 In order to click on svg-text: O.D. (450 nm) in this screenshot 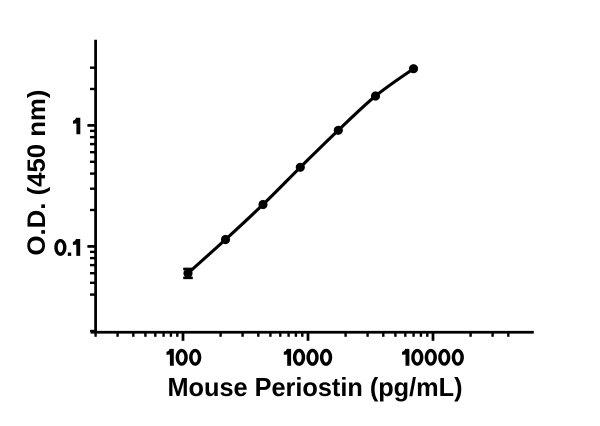, I will do `click(37, 173)`.